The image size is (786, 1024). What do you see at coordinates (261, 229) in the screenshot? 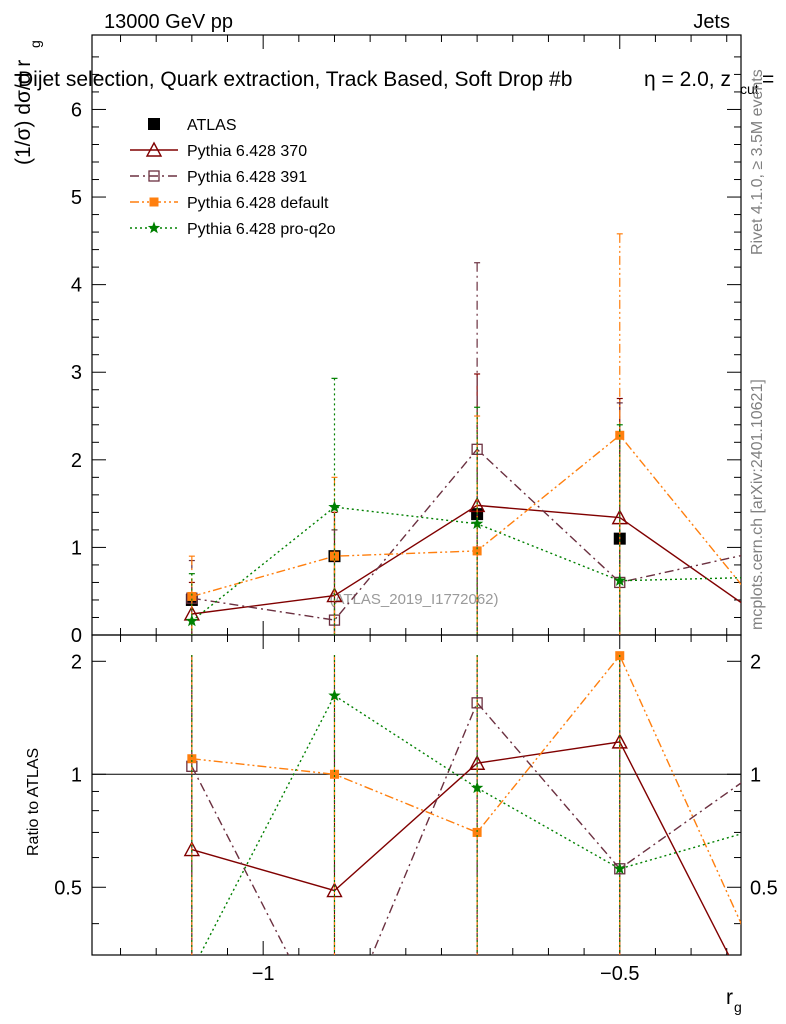
I see `legend-label-pq2o: Pythia 6.428 pro-q2o` at bounding box center [261, 229].